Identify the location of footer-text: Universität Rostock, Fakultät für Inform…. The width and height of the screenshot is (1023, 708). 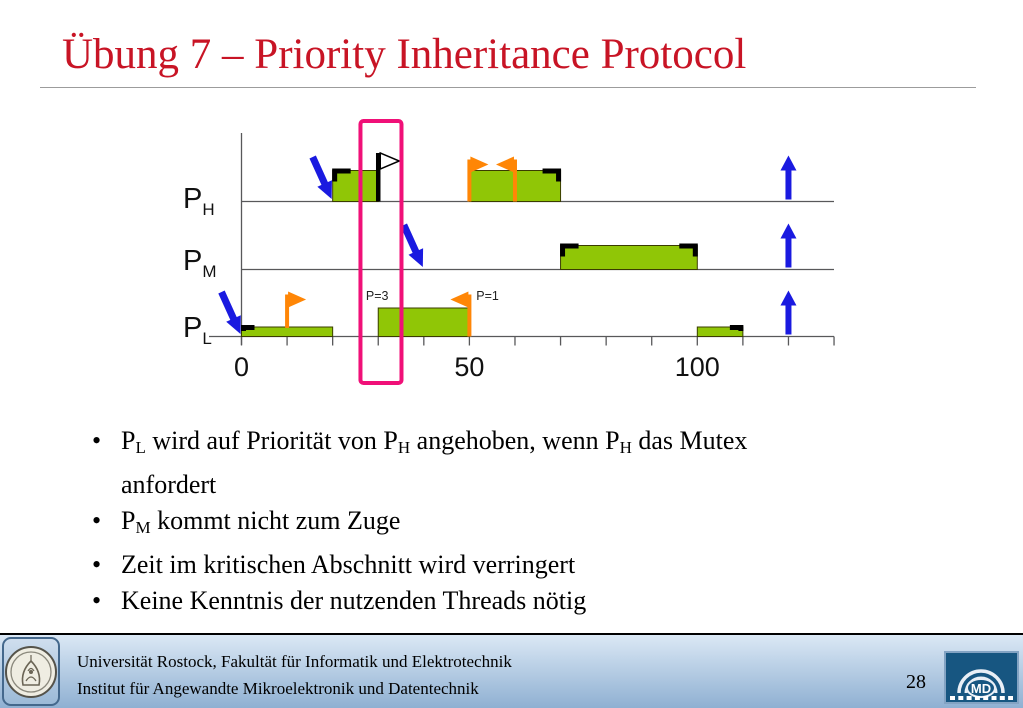
(294, 675).